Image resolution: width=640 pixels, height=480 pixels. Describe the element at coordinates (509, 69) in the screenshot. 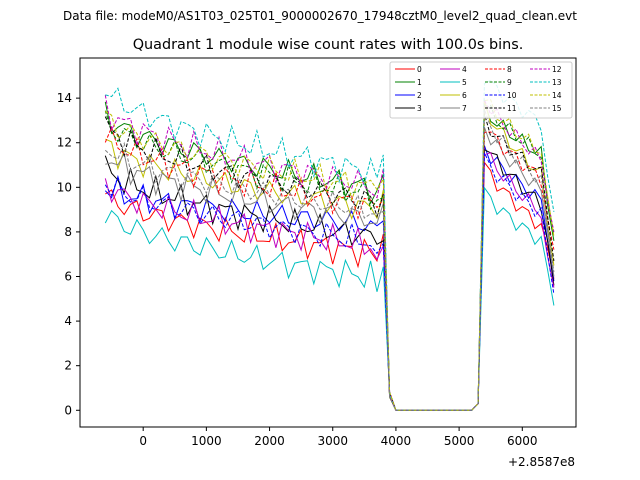

I see `legend-label-8: 8` at that location.